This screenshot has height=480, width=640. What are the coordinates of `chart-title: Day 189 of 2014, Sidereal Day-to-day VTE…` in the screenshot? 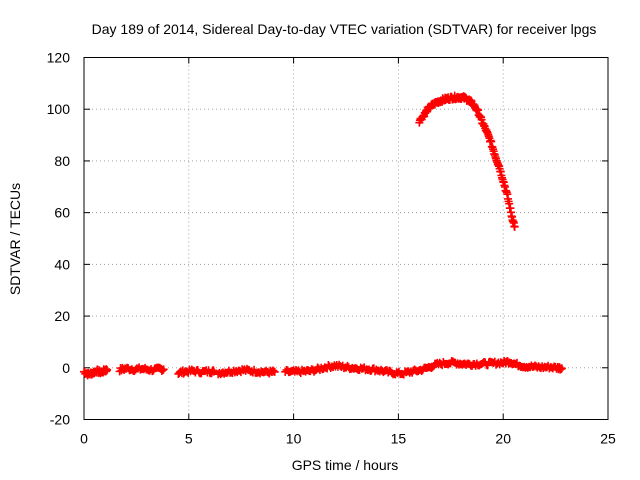 It's located at (344, 29).